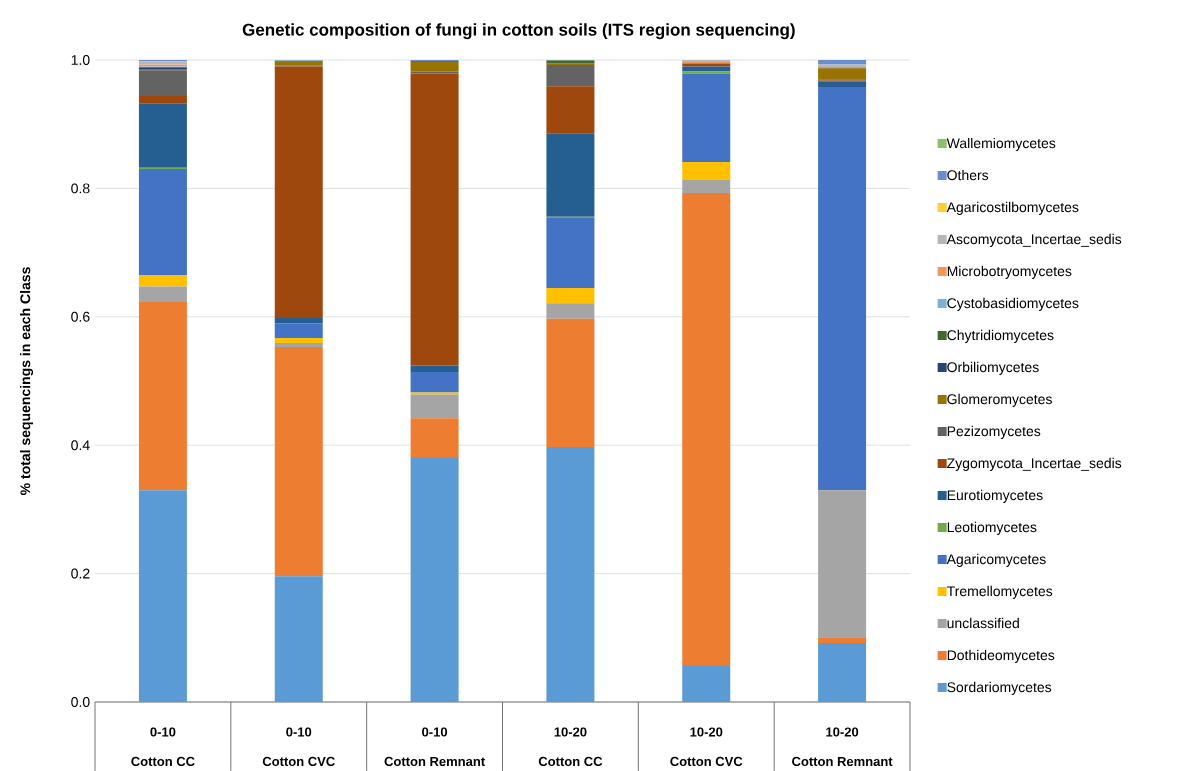 The width and height of the screenshot is (1186, 771). What do you see at coordinates (80, 445) in the screenshot?
I see `y-tick-label: 0.4` at bounding box center [80, 445].